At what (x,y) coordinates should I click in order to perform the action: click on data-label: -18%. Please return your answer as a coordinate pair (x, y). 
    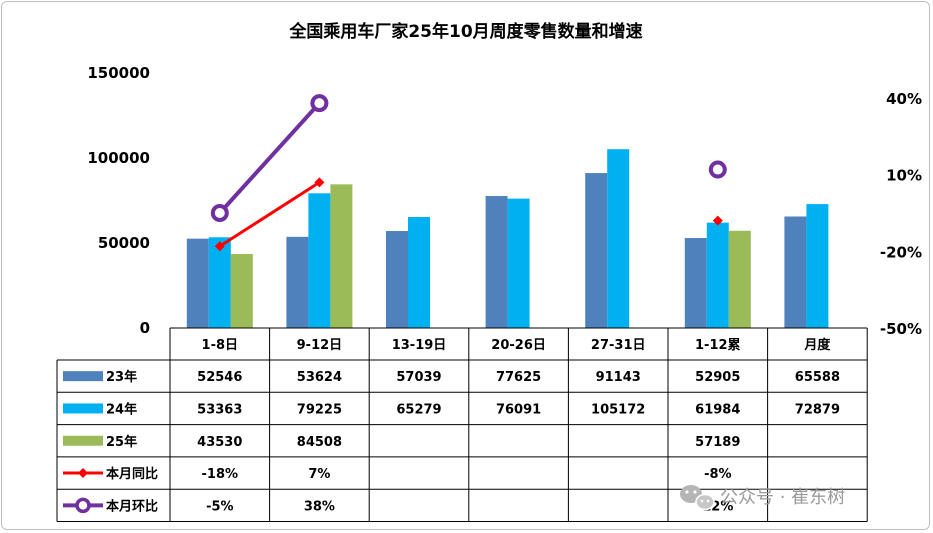
    Looking at the image, I should click on (220, 474).